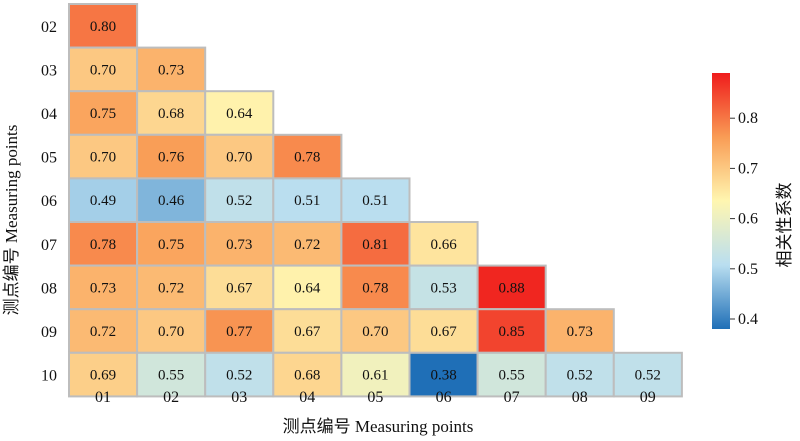 Image resolution: width=800 pixels, height=441 pixels. Describe the element at coordinates (748, 319) in the screenshot. I see `colorbar-tick-label: 0.4` at that location.